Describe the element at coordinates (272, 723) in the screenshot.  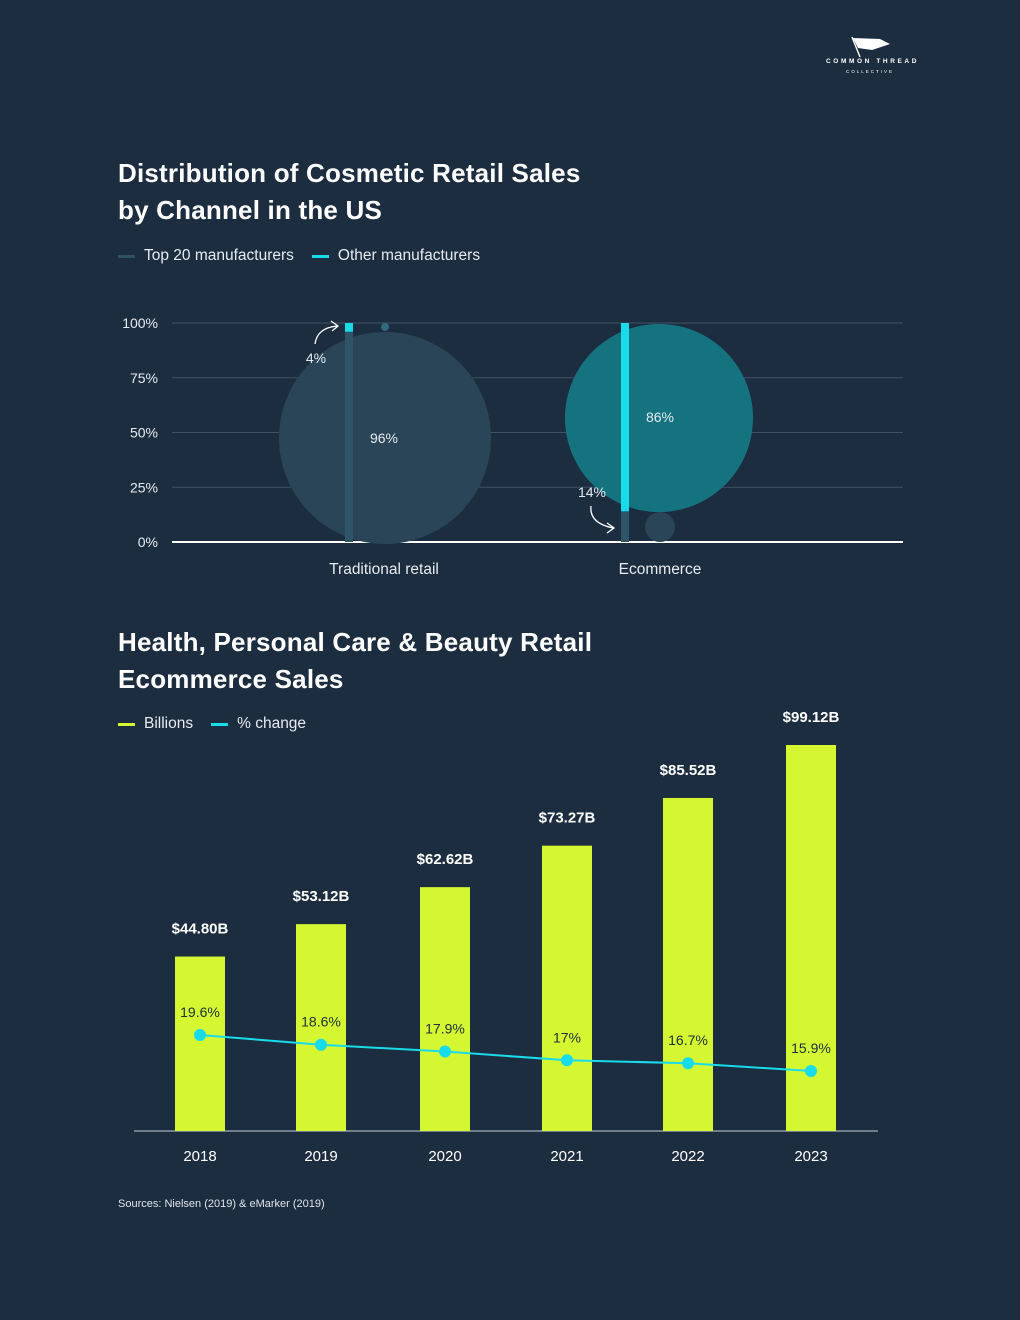
I see `legend-label-pct-change: % change` at that location.